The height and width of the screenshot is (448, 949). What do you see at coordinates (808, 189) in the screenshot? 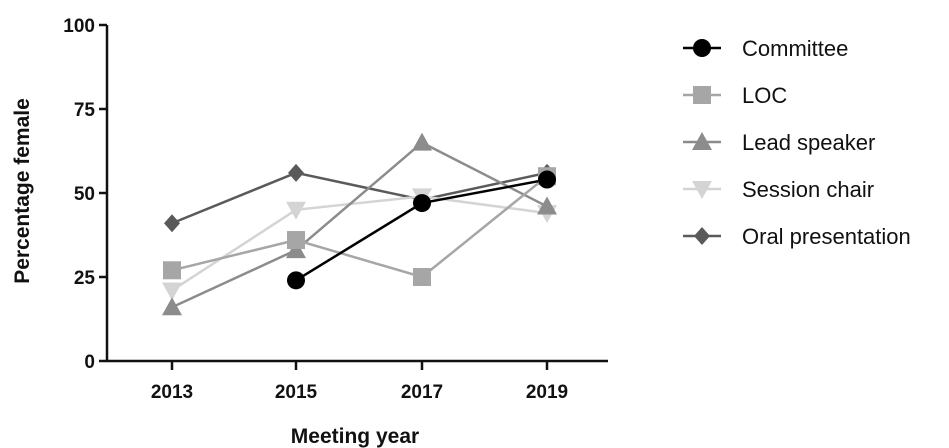
I see `legend-label: Session chair` at bounding box center [808, 189].